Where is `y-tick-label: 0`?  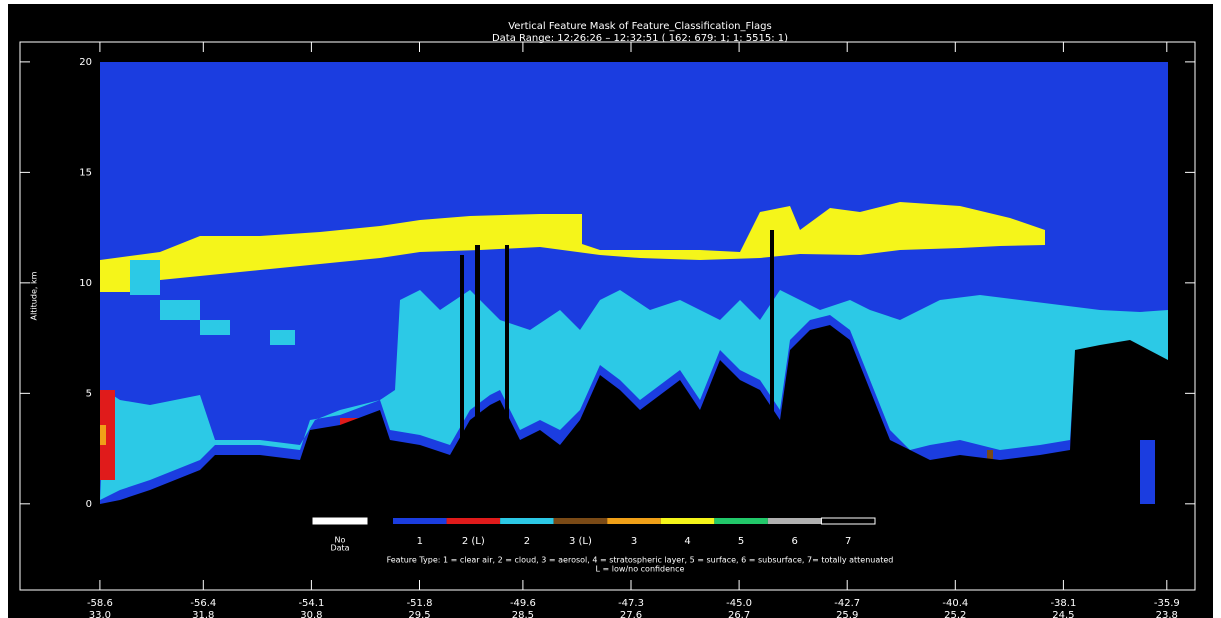
y-tick-label: 0 is located at coordinates (89, 504).